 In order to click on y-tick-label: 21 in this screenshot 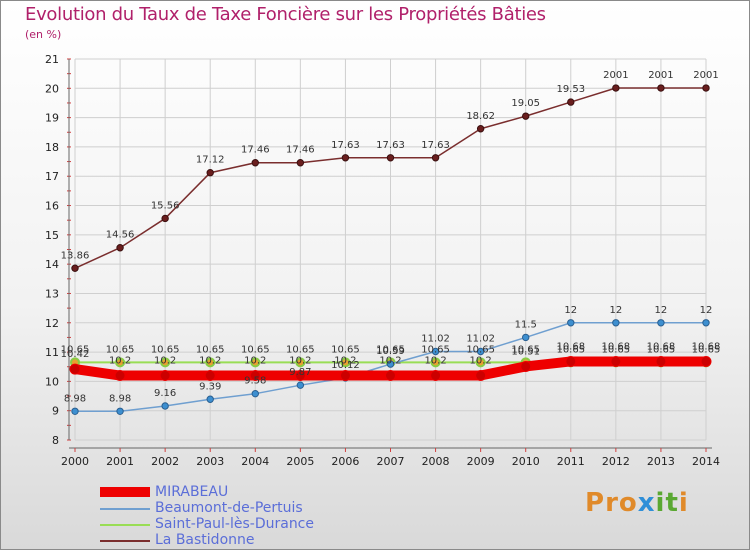, I will do `click(52, 59)`.